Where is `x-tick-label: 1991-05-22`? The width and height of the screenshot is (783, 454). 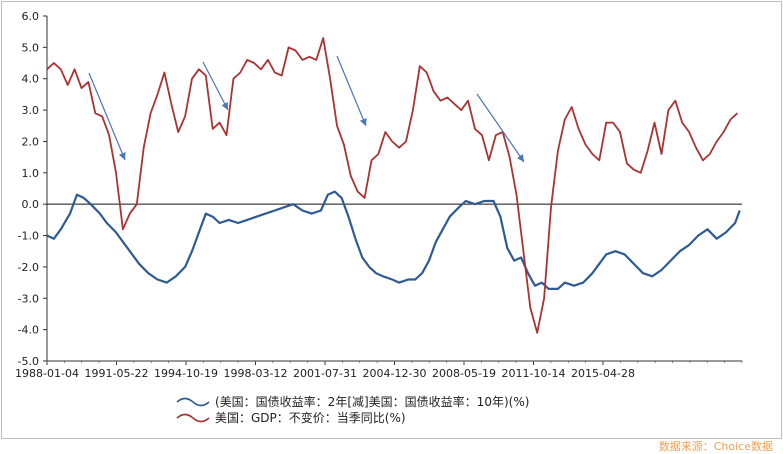 x-tick-label: 1991-05-22 is located at coordinates (117, 373).